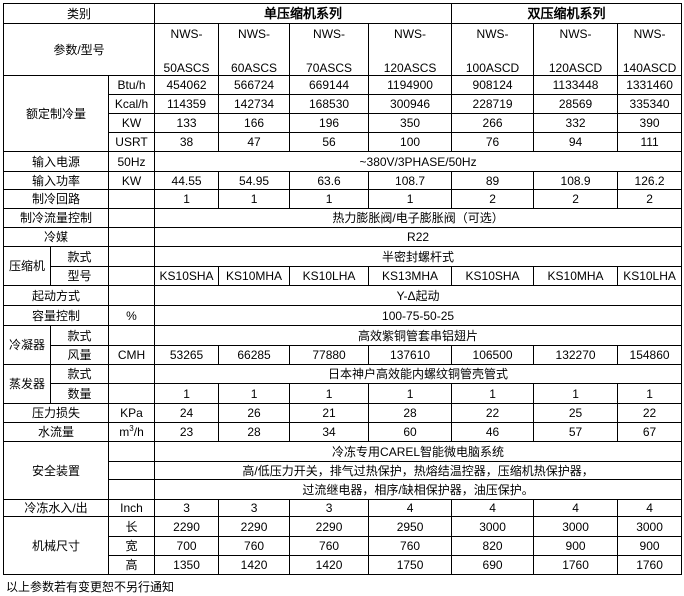 The width and height of the screenshot is (684, 596). What do you see at coordinates (410, 68) in the screenshot?
I see `model-code: 120ASCS` at bounding box center [410, 68].